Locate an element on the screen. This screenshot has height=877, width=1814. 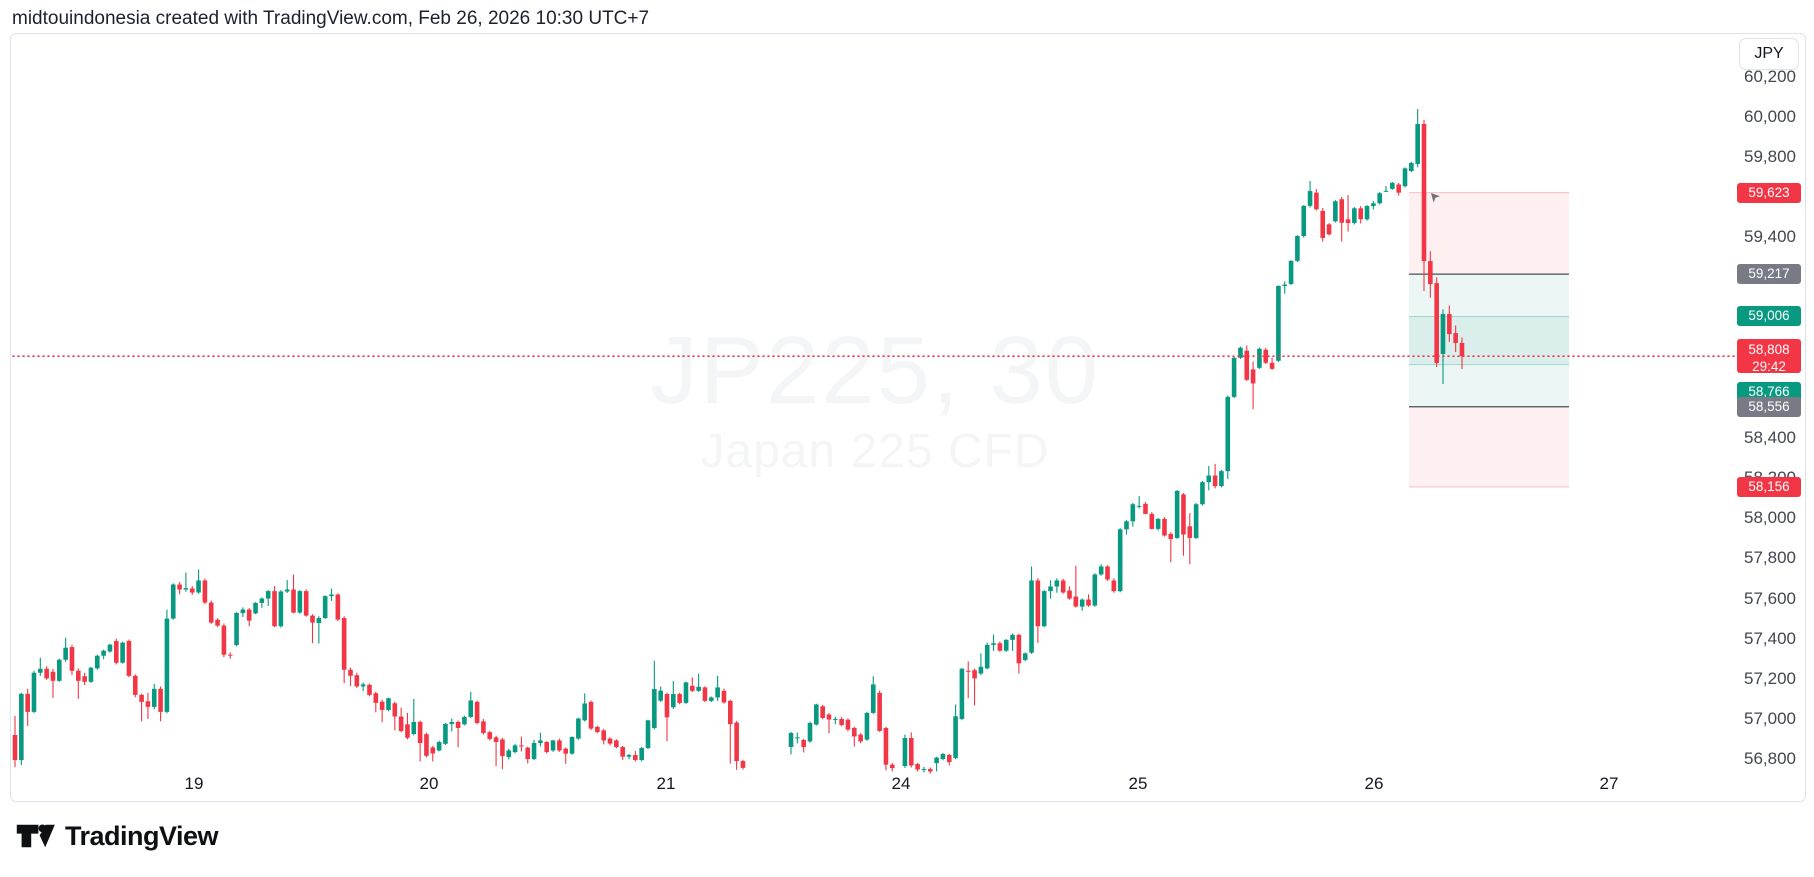
mouse-cursor-icon is located at coordinates (1435, 198).